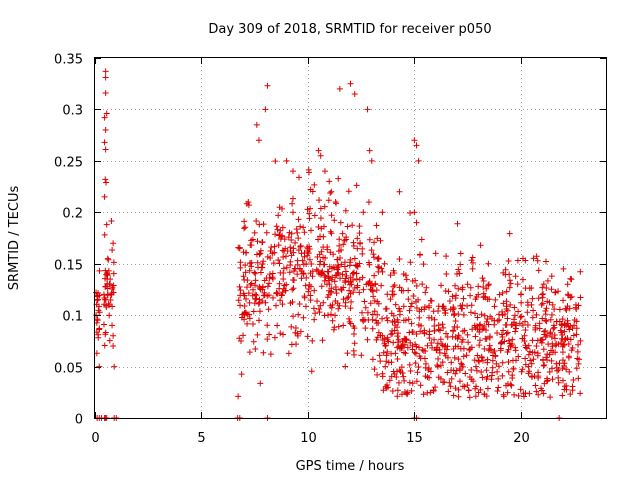 Image resolution: width=640 pixels, height=480 pixels. Describe the element at coordinates (521, 438) in the screenshot. I see `x-tick-label: 20` at that location.